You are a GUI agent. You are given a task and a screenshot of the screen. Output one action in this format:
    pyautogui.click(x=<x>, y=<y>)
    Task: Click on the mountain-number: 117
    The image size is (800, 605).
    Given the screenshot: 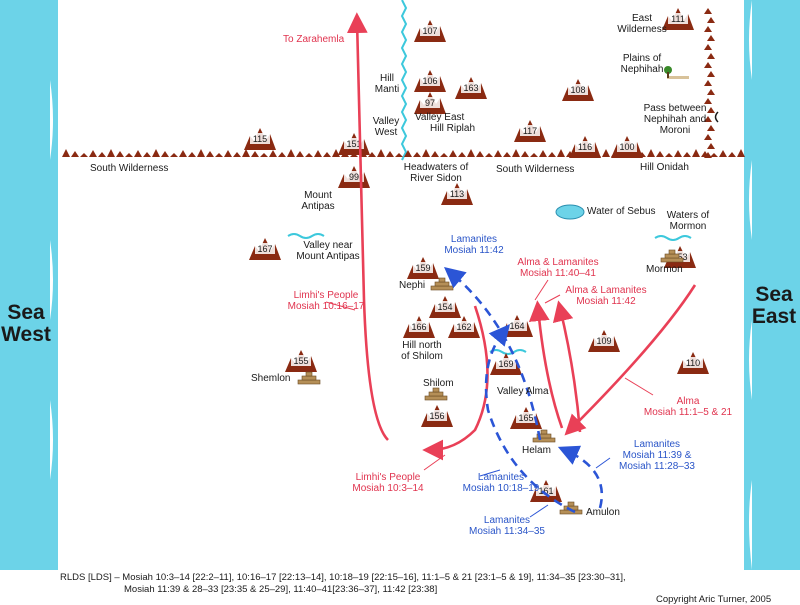 What is the action you would take?
    pyautogui.click(x=530, y=131)
    